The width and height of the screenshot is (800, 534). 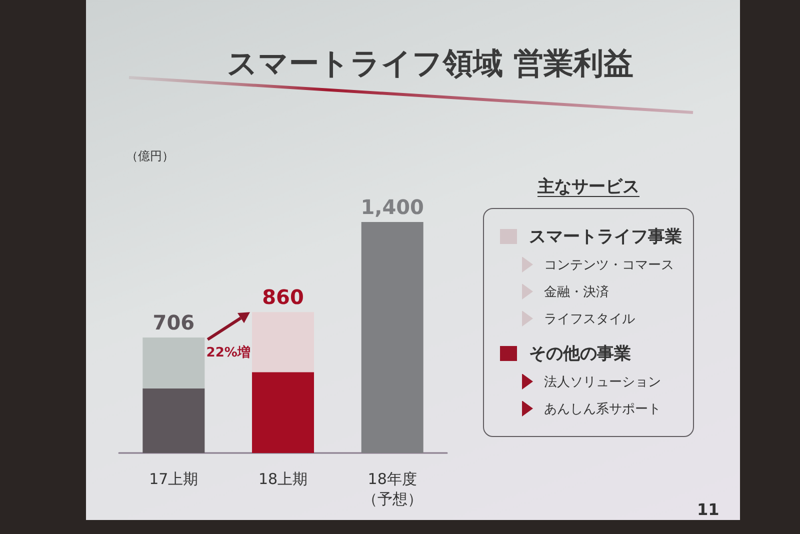 What do you see at coordinates (589, 319) in the screenshot?
I see `text: ライフスタイル` at bounding box center [589, 319].